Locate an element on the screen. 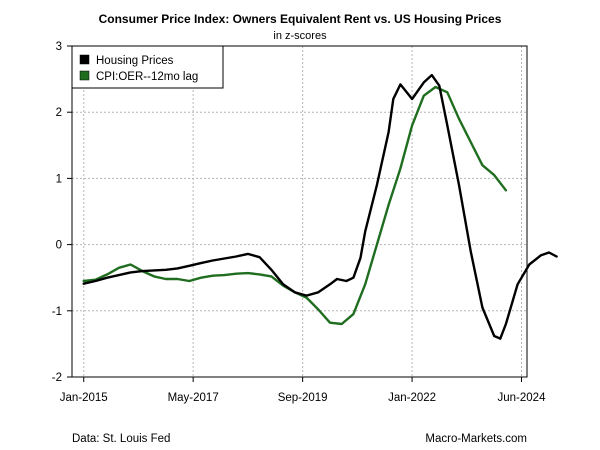 The width and height of the screenshot is (600, 450). chart-subtitle: in z-scores is located at coordinates (300, 36).